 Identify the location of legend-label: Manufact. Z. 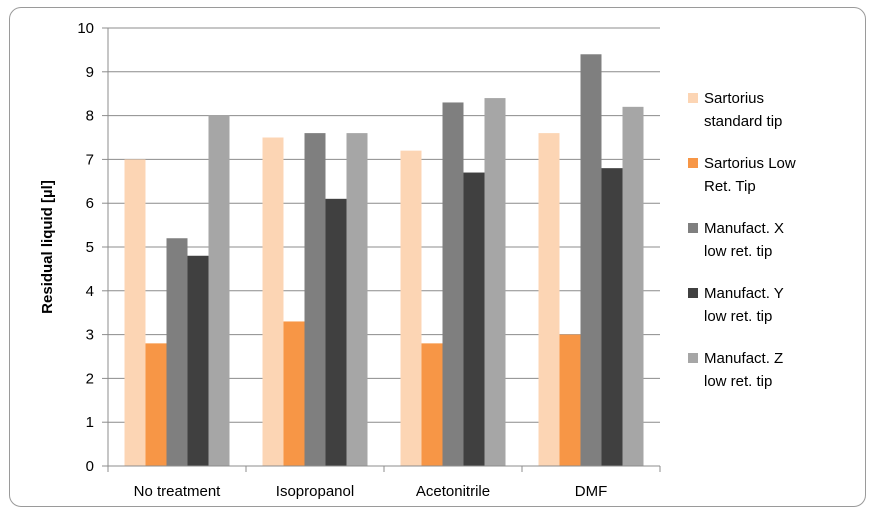
(743, 358).